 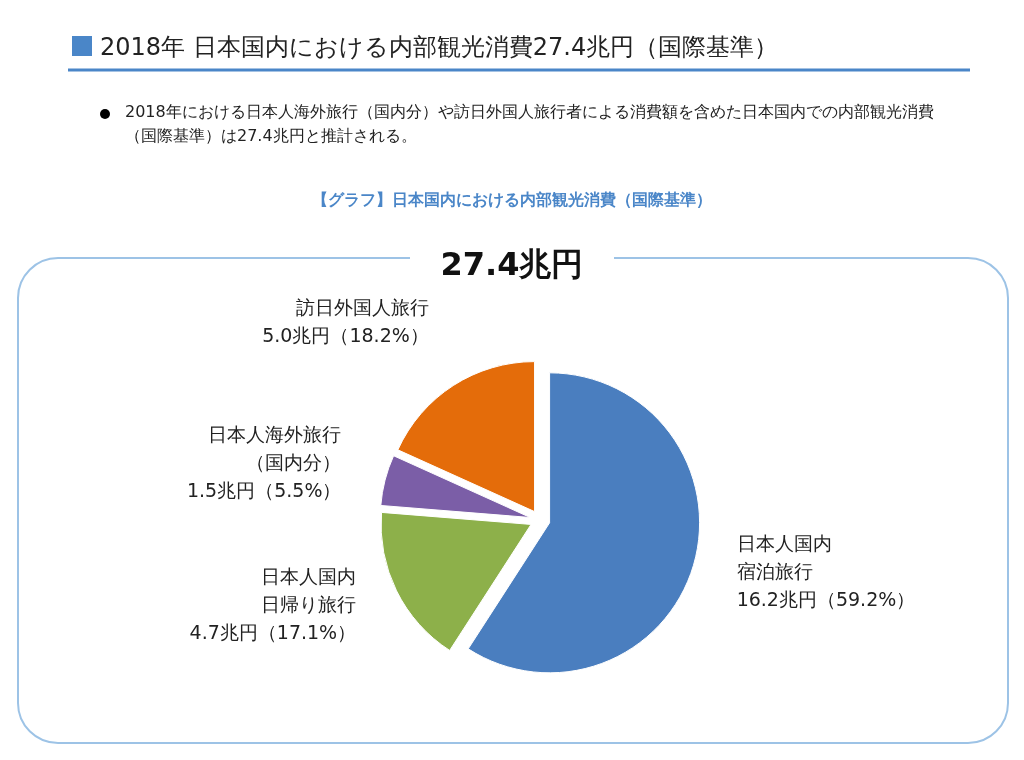 I want to click on slice-label: 日本人国内日帰り旅行, so click(x=309, y=589).